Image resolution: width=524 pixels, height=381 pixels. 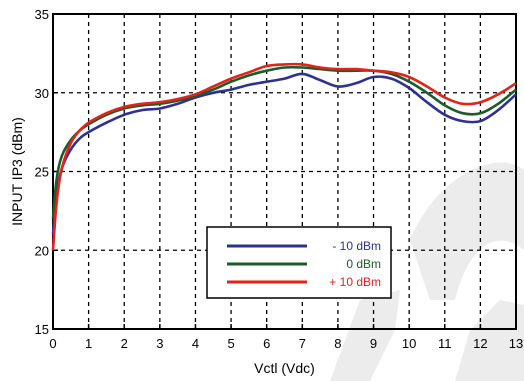 What do you see at coordinates (52, 343) in the screenshot?
I see `x-tick-label: 0` at bounding box center [52, 343].